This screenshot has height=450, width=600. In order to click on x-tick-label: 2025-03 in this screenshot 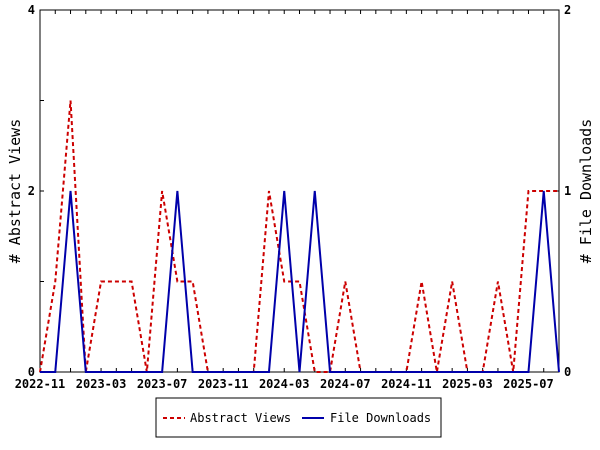, I will do `click(467, 384)`.